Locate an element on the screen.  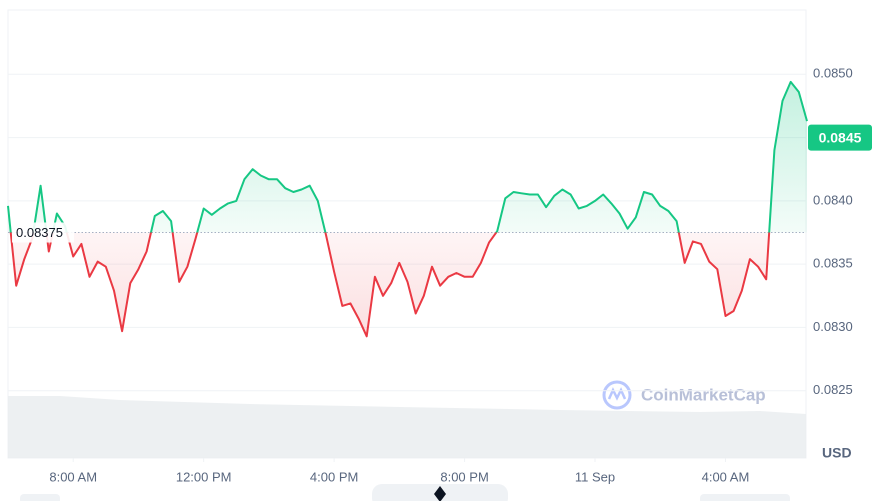
y-unit: USD is located at coordinates (837, 453).